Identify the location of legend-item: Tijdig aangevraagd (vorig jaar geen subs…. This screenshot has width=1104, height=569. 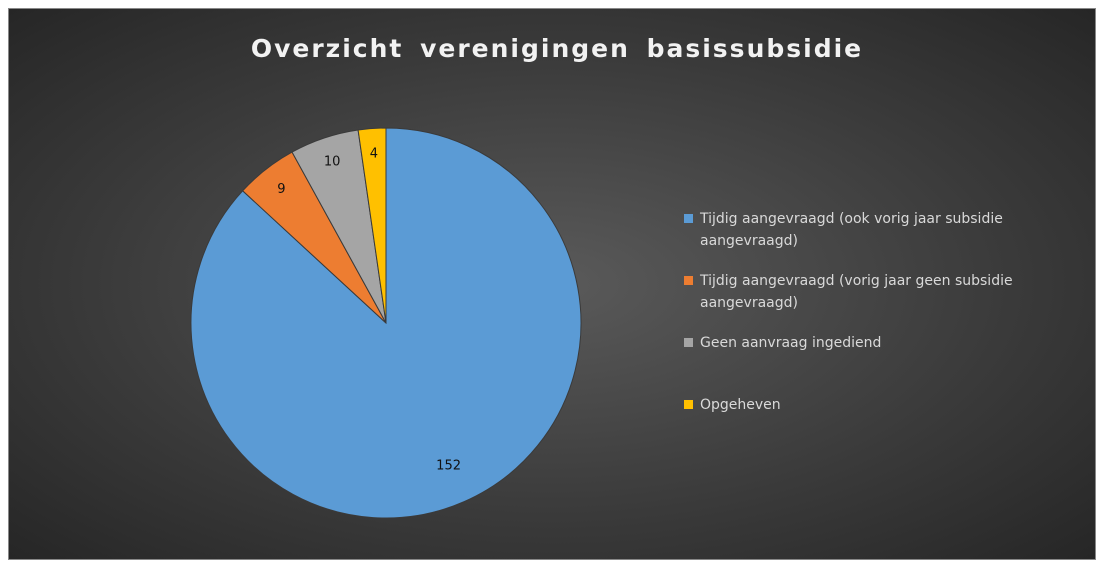
(874, 301).